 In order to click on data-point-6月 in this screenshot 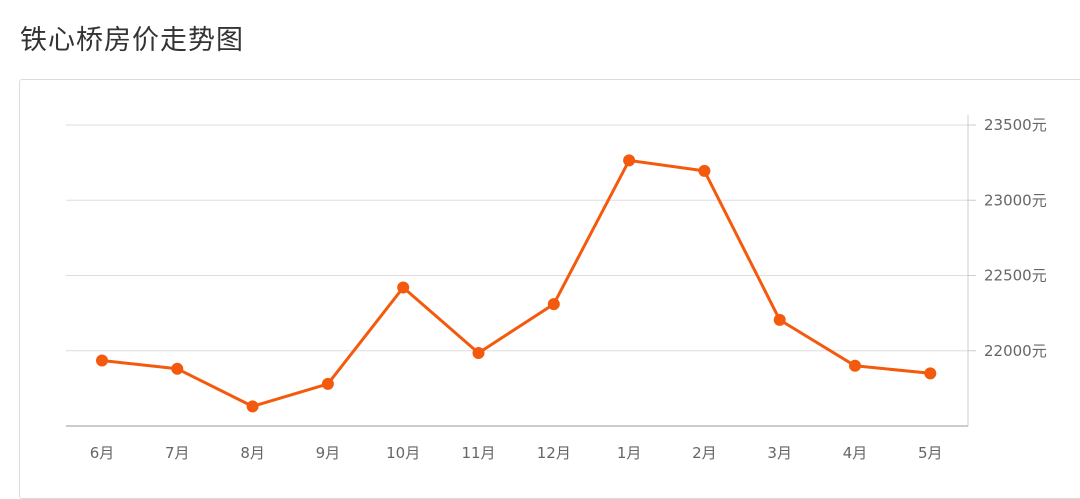, I will do `click(102, 360)`.